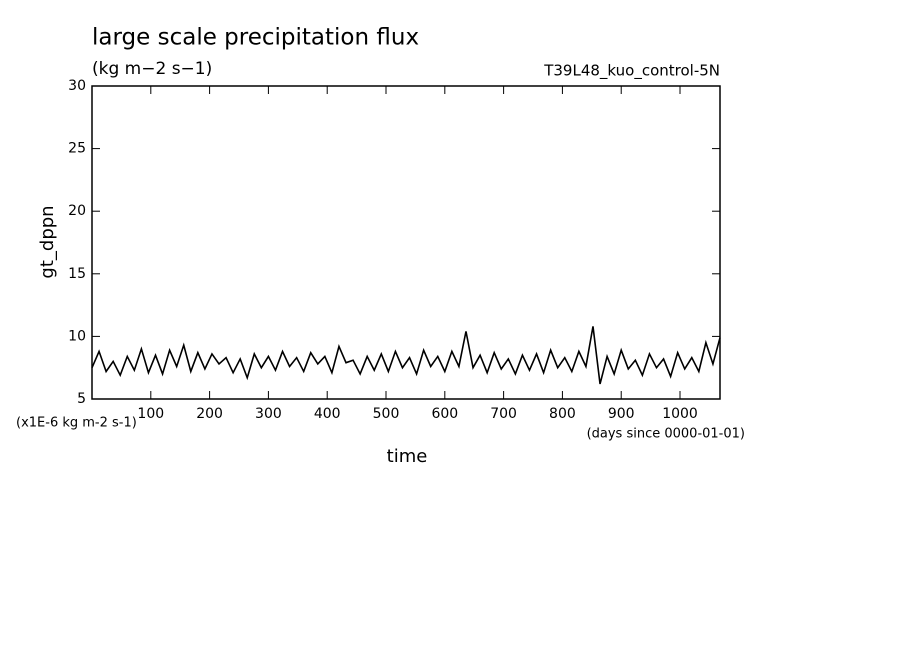 The height and width of the screenshot is (654, 904). I want to click on x-tick-label: 1000, so click(680, 414).